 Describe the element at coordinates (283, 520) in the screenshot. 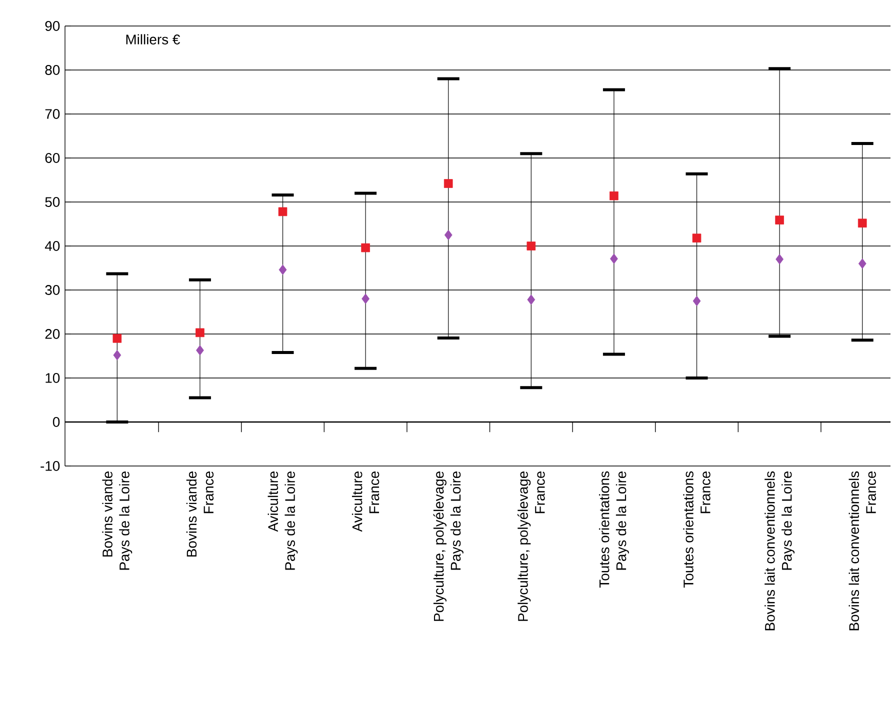

I see `x-tick-label: Aviculture Pays de la Loire` at that location.